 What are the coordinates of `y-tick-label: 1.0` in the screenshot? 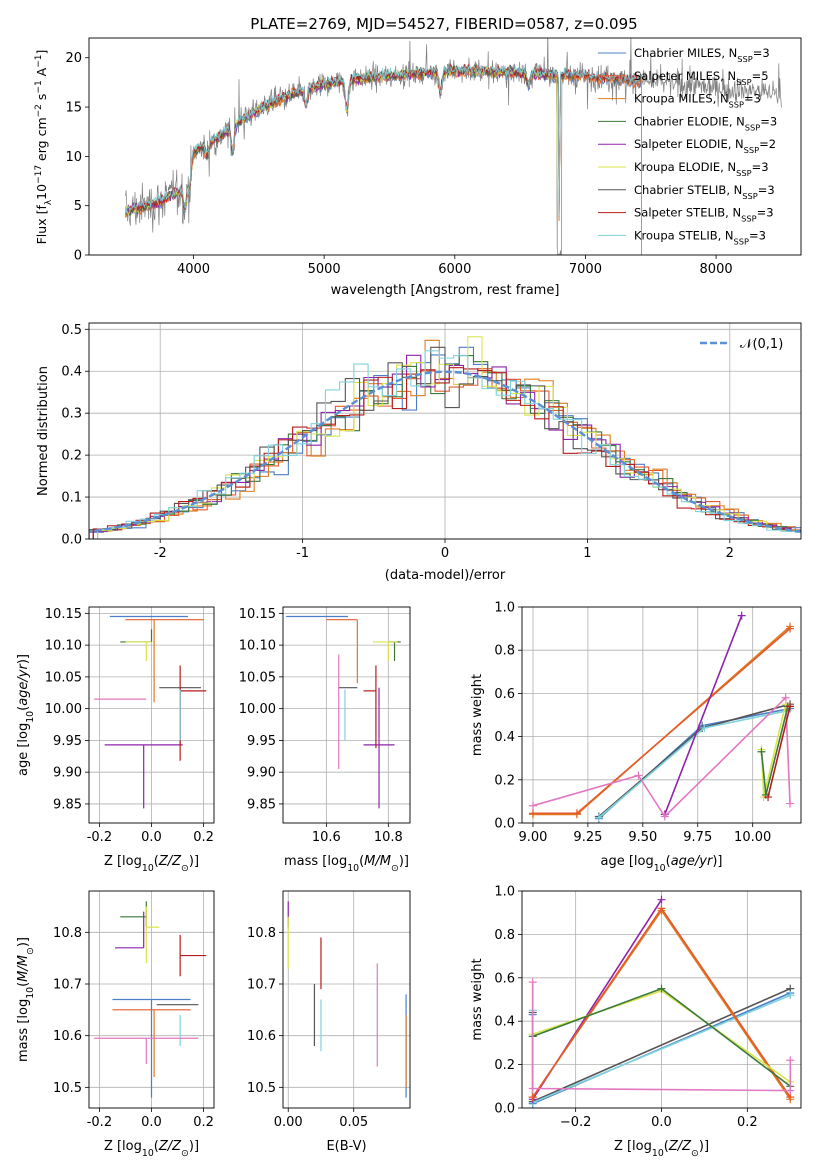 It's located at (504, 892).